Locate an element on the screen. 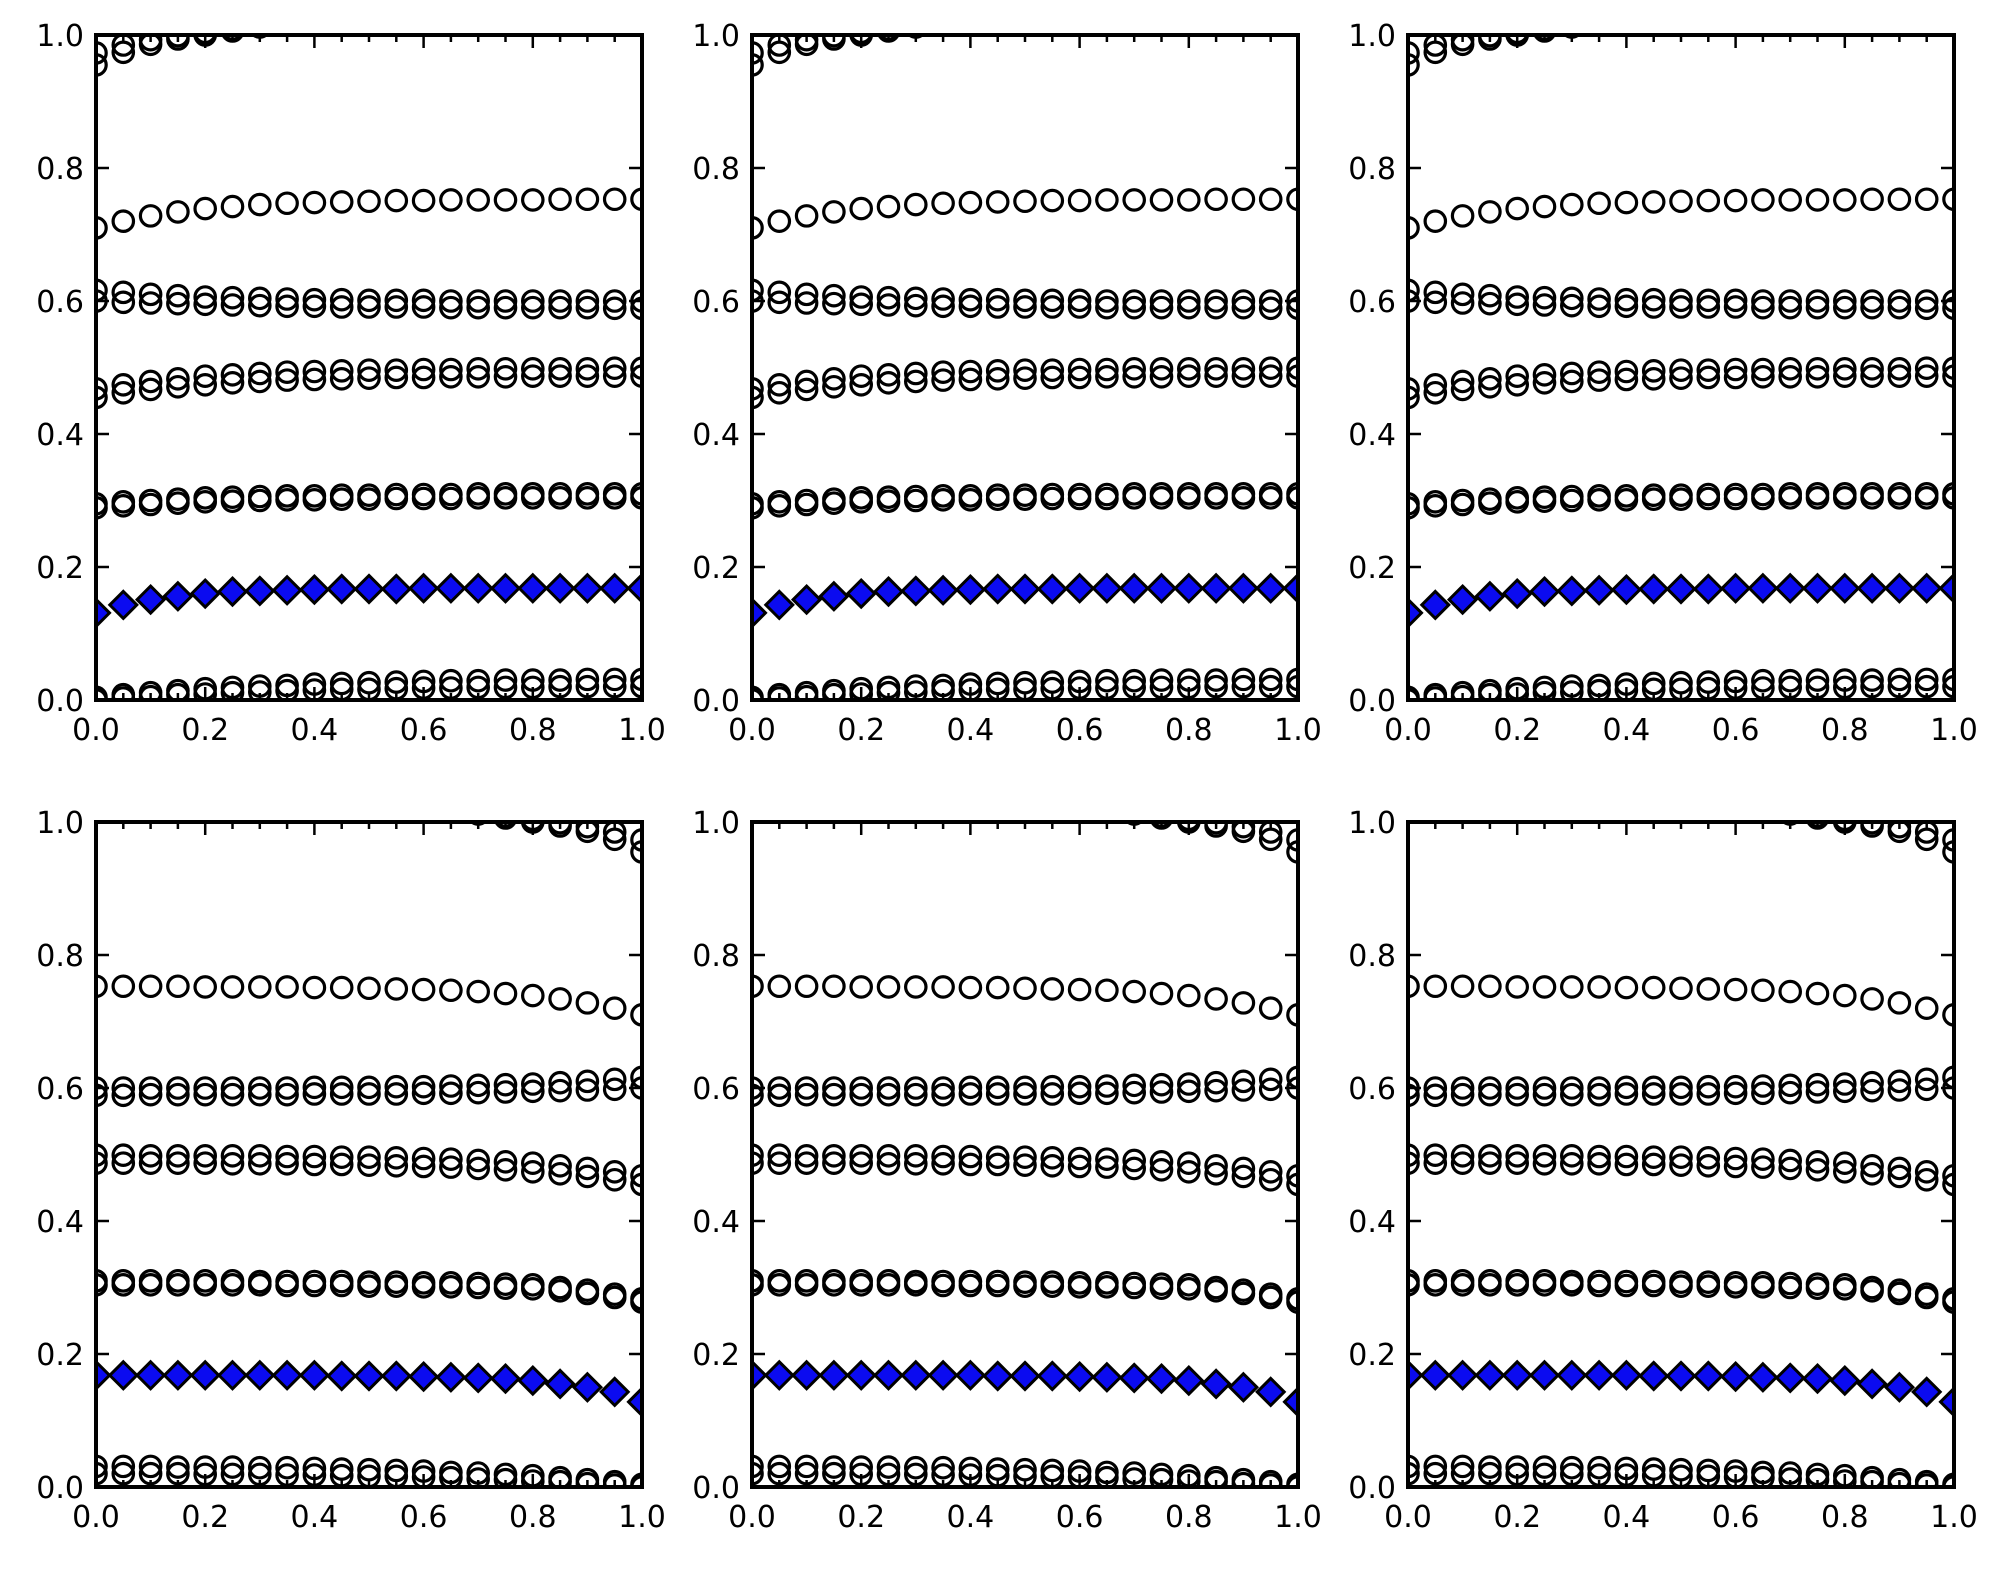  x-tick-label: 0.4 is located at coordinates (315, 730).